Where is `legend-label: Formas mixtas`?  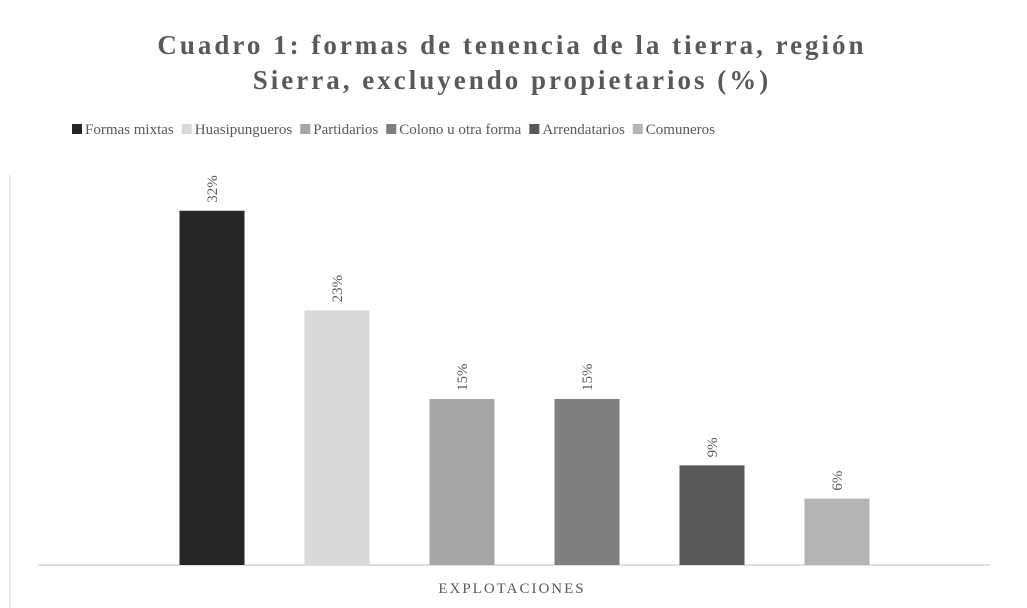
legend-label: Formas mixtas is located at coordinates (129, 130).